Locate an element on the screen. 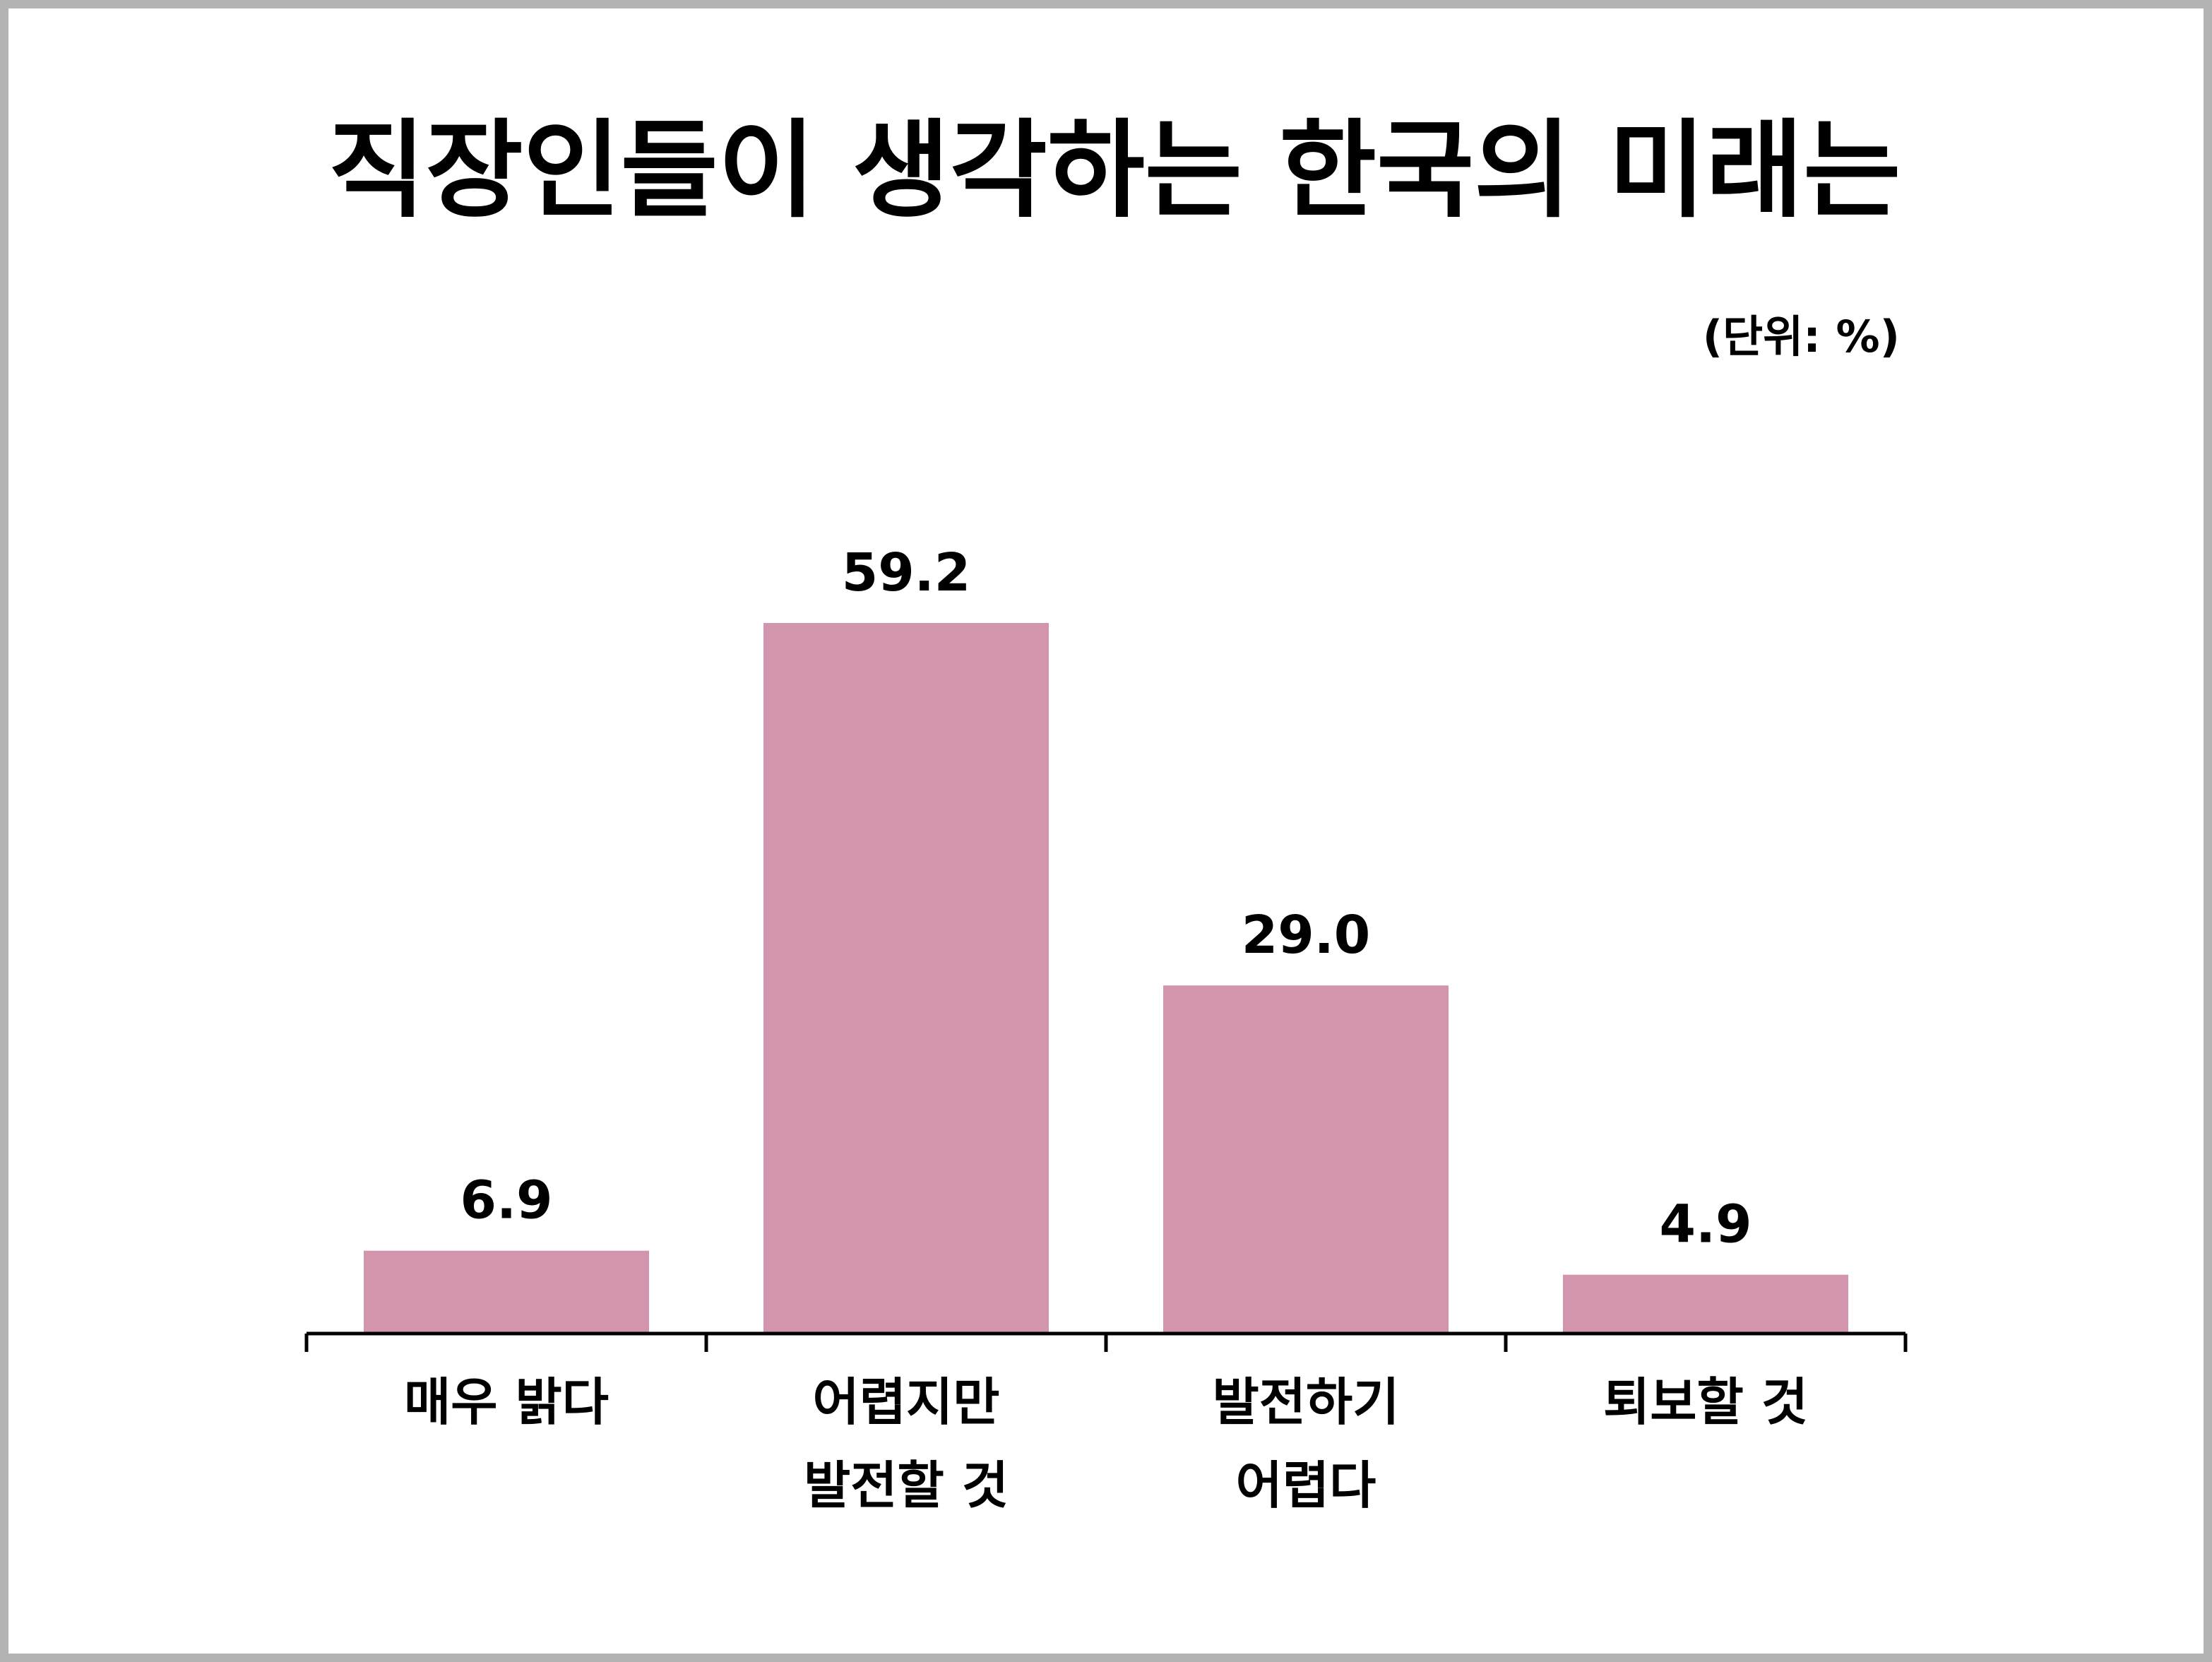 The width and height of the screenshot is (2212, 1662). category-label: 어렵지만 is located at coordinates (906, 1402).